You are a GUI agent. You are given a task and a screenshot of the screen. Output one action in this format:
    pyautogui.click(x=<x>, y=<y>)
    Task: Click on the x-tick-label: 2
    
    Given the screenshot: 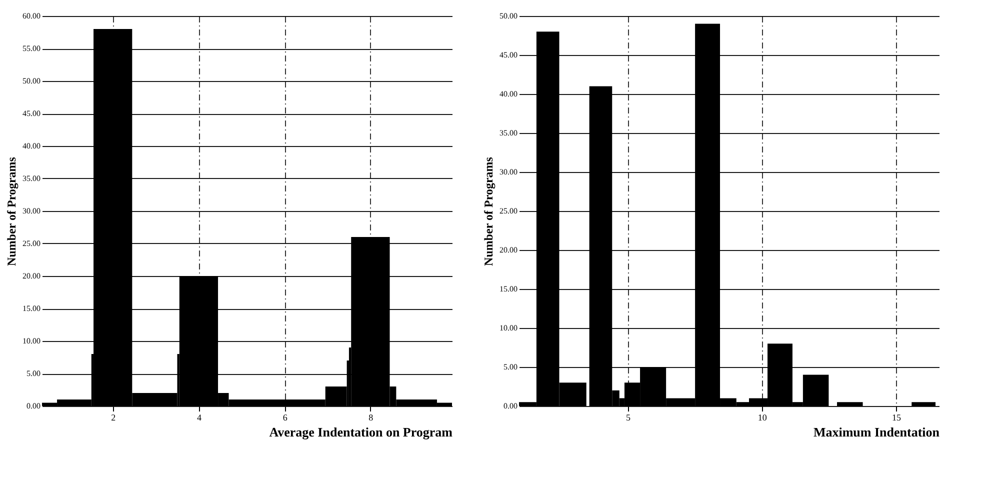 What is the action you would take?
    pyautogui.click(x=113, y=417)
    